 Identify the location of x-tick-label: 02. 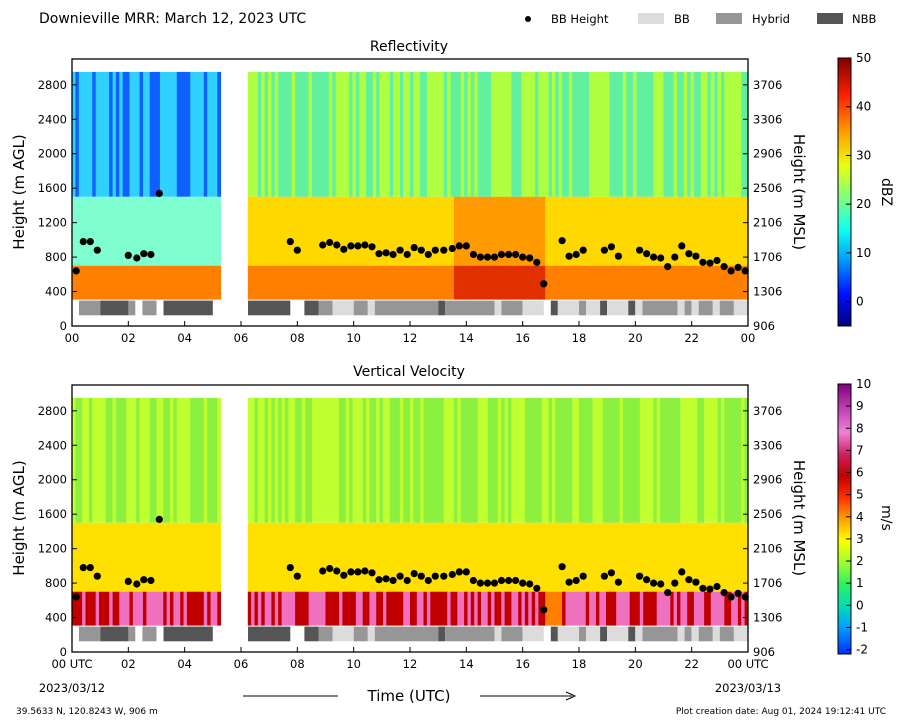
(128, 664).